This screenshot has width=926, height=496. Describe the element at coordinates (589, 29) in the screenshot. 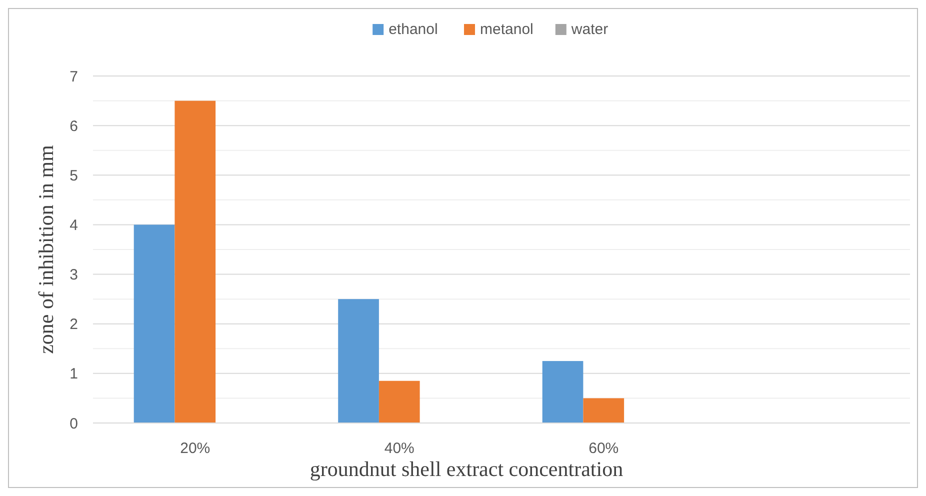

I see `legend-label: water` at that location.